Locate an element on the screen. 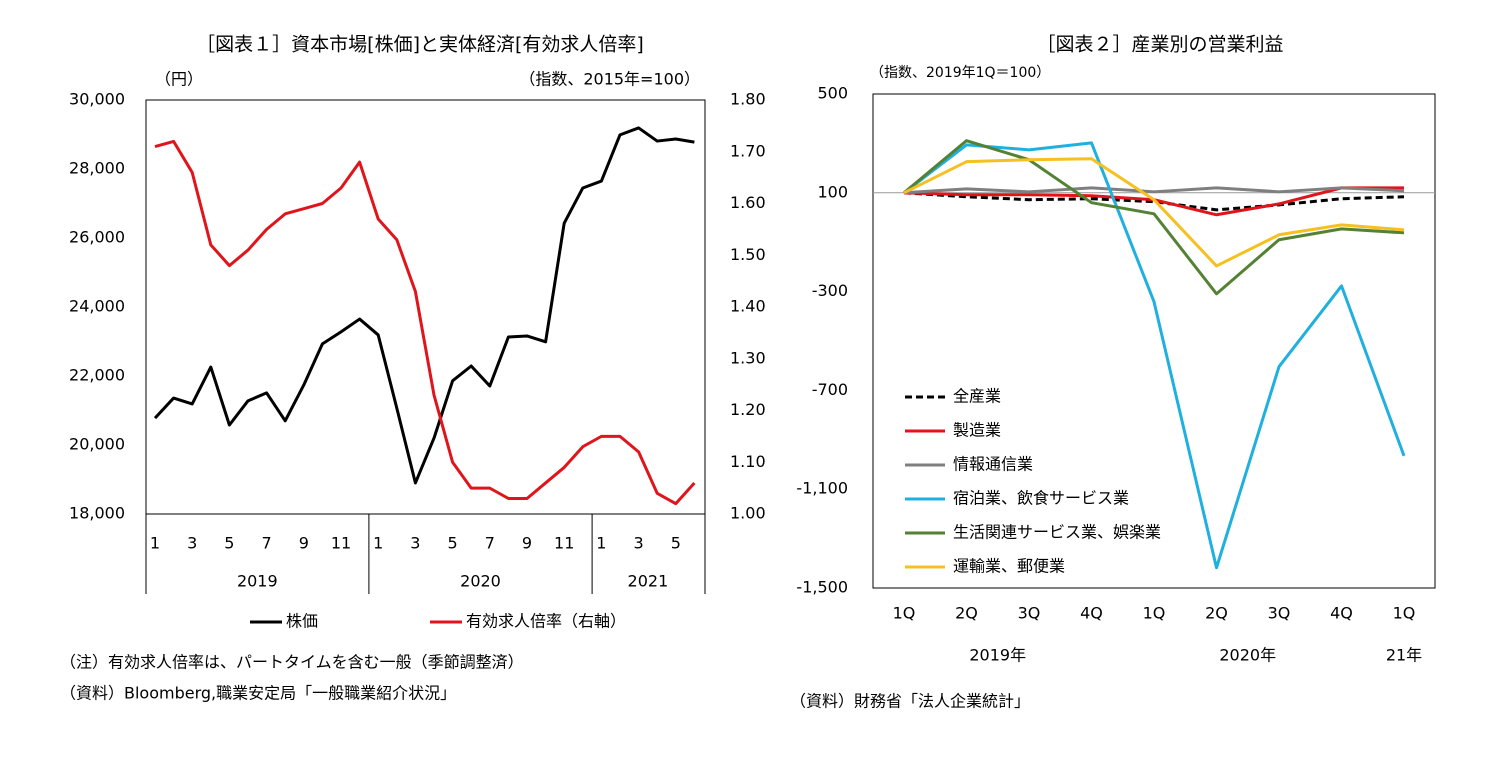 The width and height of the screenshot is (1493, 768). note: （資料）Bloomberg,職業安定局「一般職業紹介状況」 is located at coordinates (258, 693).